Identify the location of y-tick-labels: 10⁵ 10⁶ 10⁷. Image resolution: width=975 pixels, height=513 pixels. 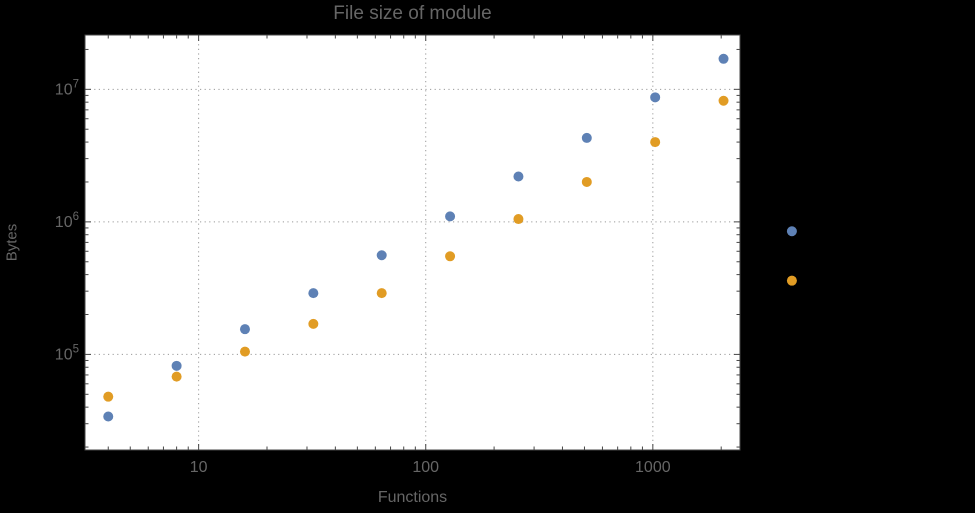
(67, 220).